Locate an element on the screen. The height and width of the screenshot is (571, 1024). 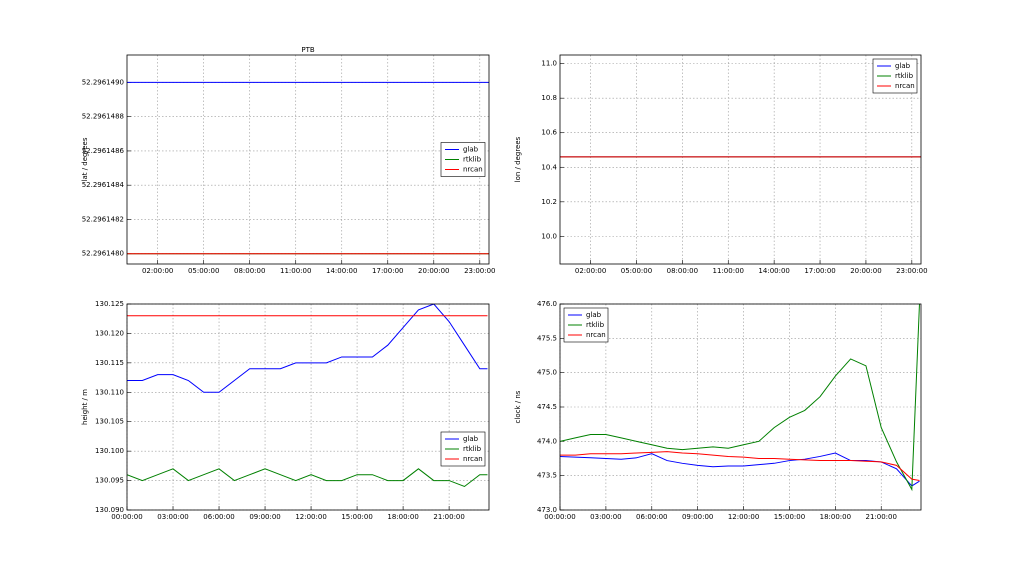
y-tick-label: 10.8 is located at coordinates (549, 98).